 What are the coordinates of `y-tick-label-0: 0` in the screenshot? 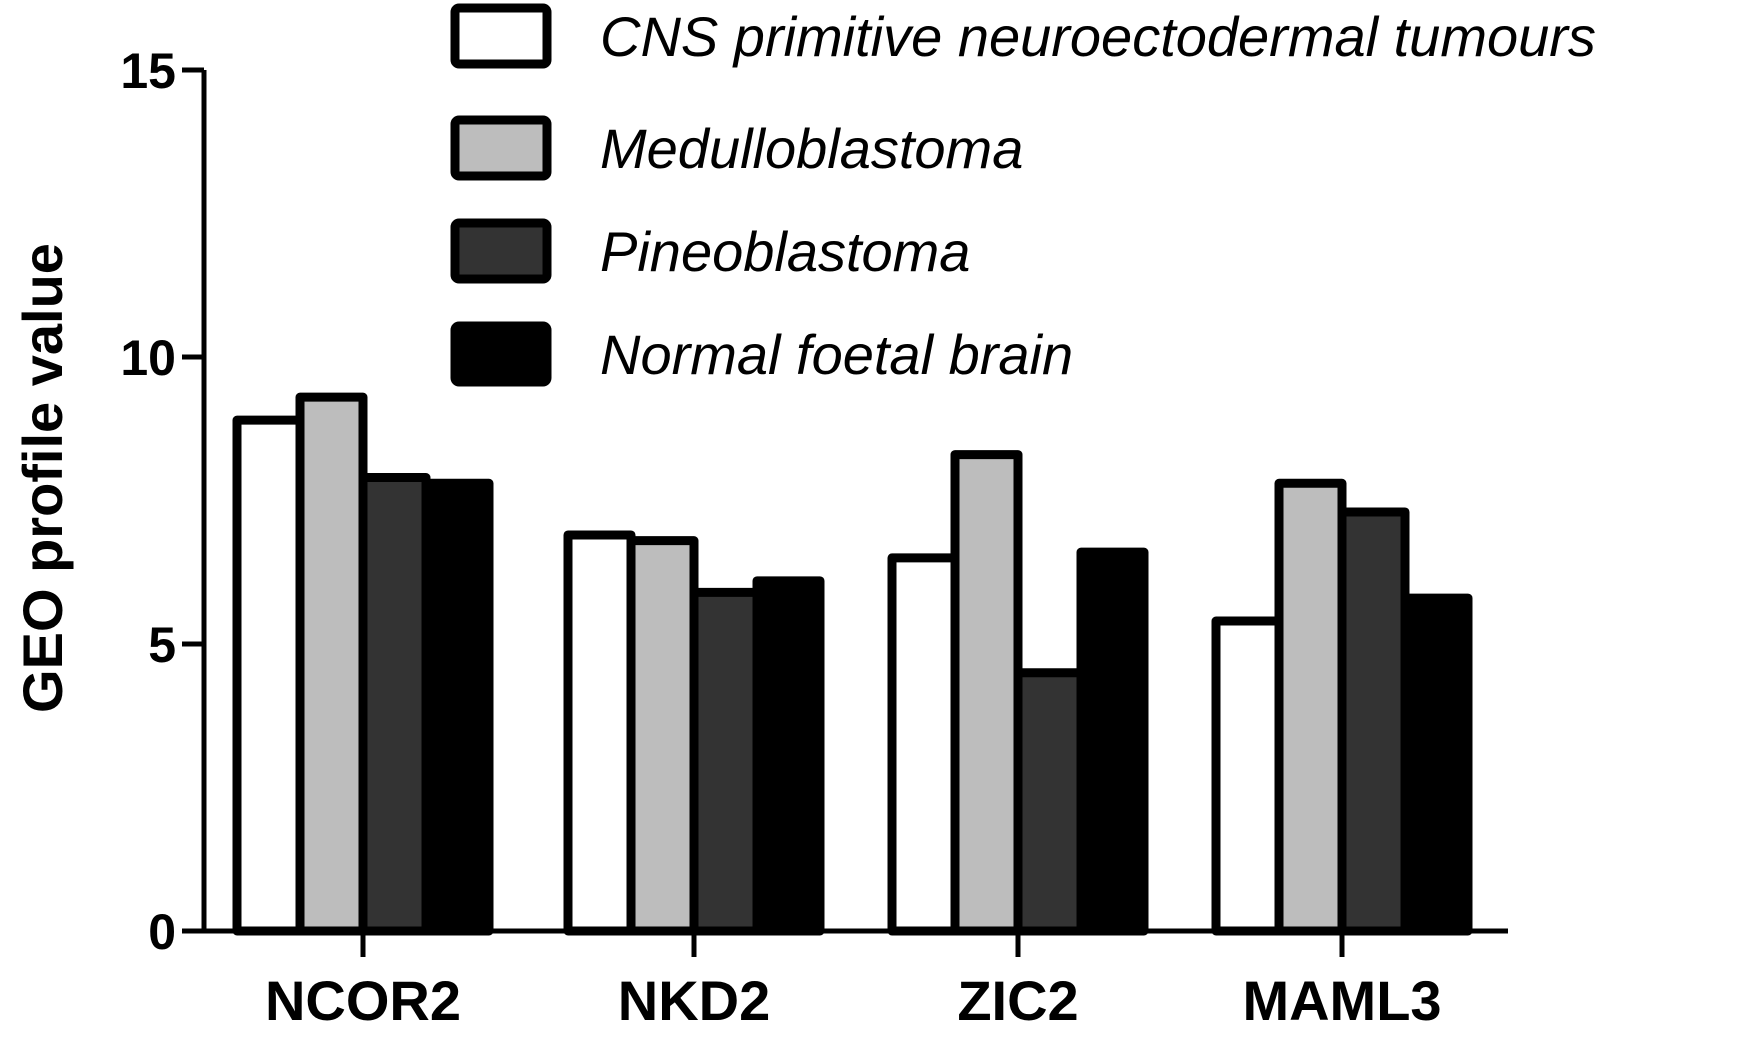 It's located at (162, 932).